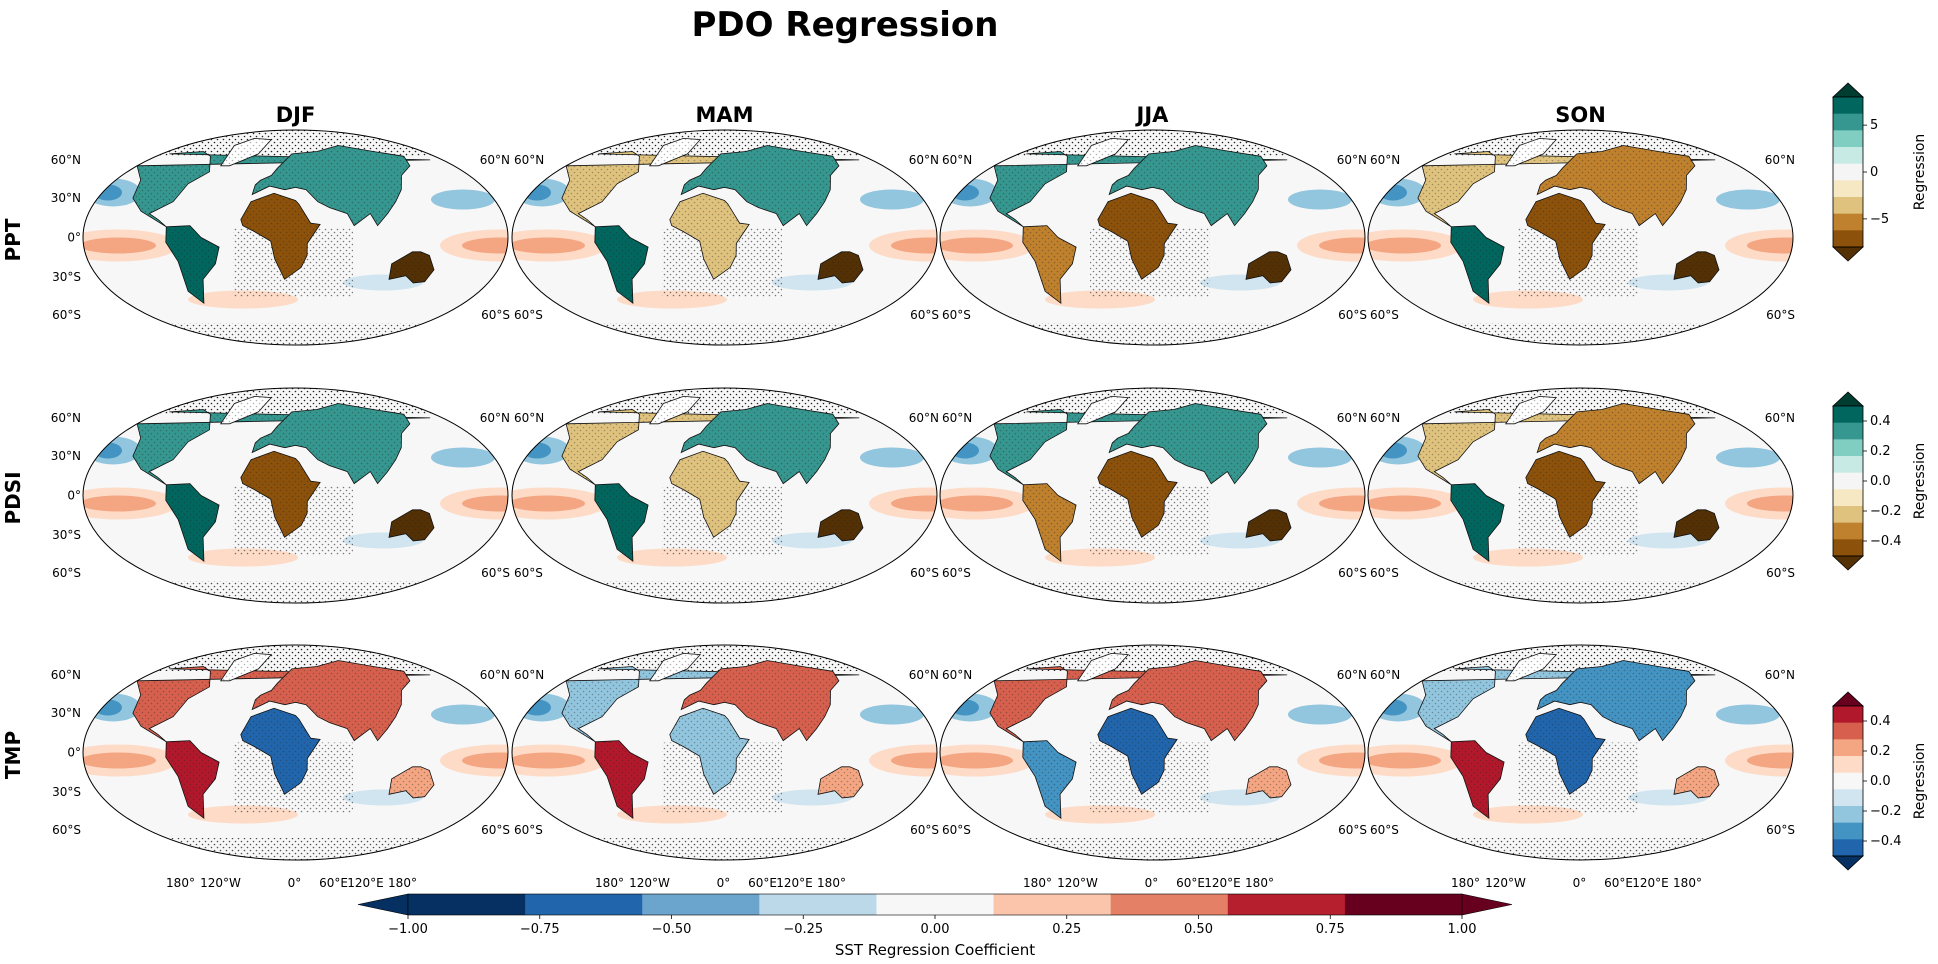 Image resolution: width=1938 pixels, height=964 pixels. Describe the element at coordinates (1886, 811) in the screenshot. I see `colorbar-tick-label: −0.2` at that location.